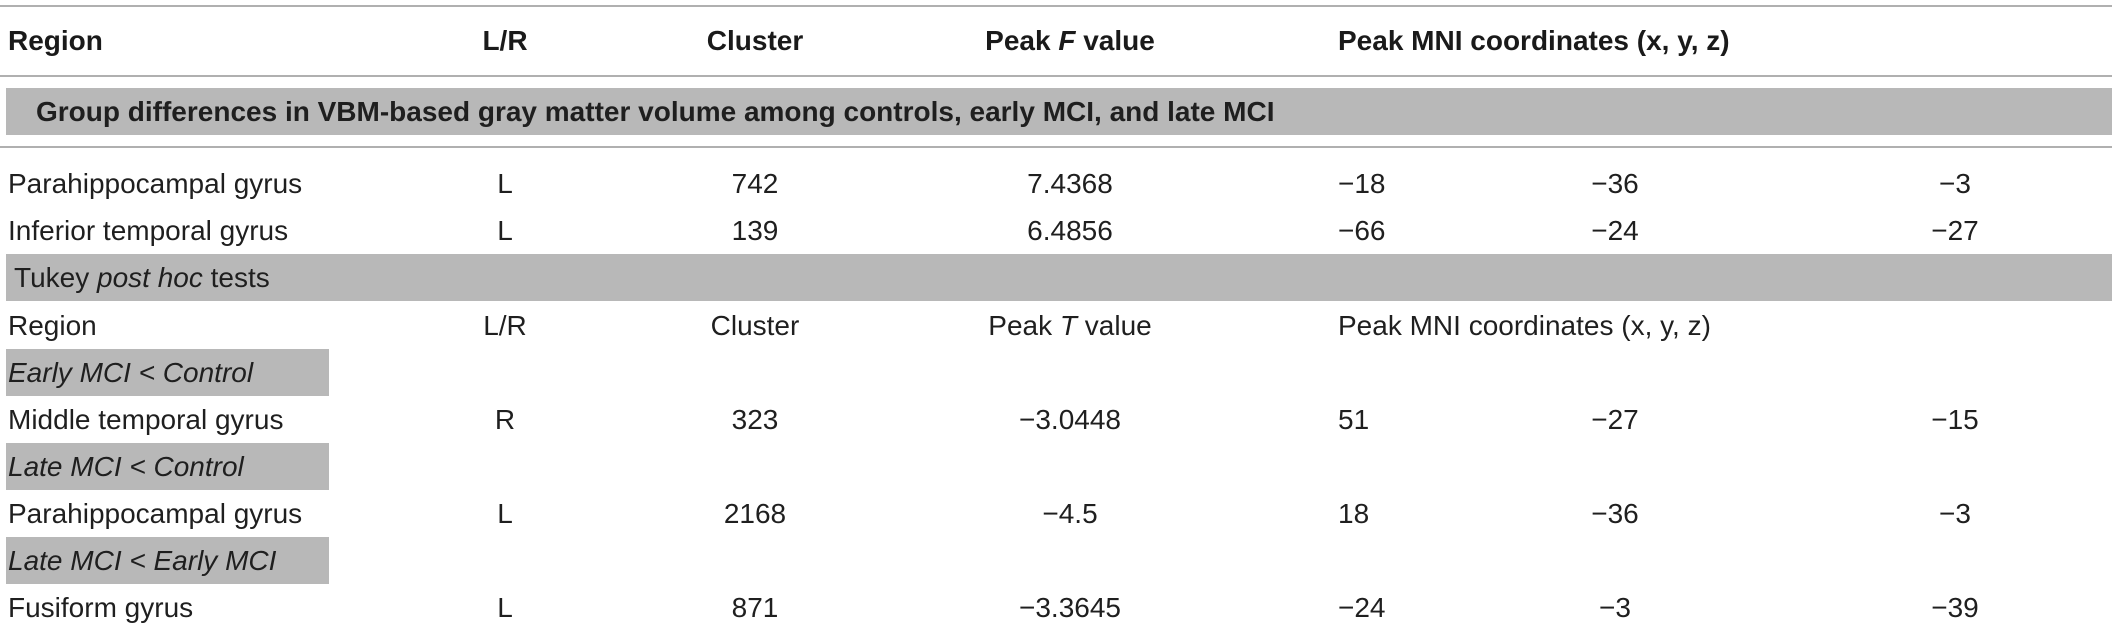  I want to click on subheader-peak-suffix: value, so click(1114, 325).